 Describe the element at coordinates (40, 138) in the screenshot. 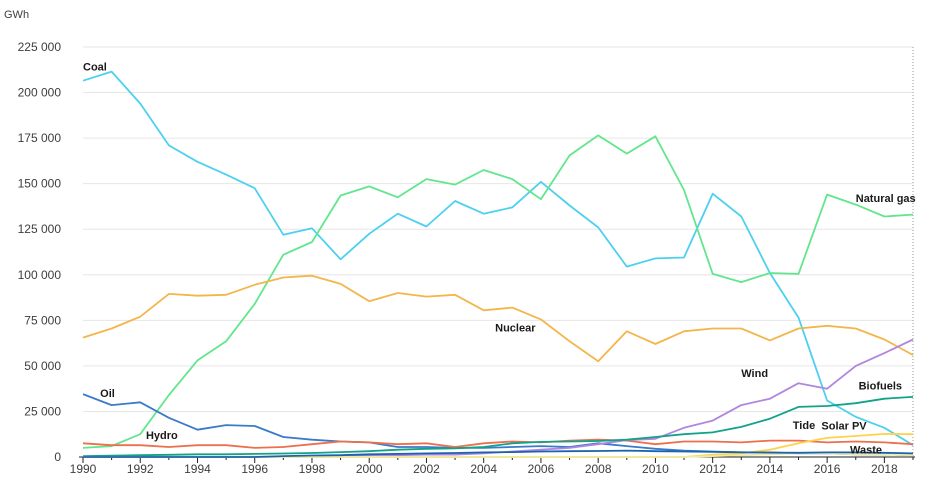

I see `y-tick-label: 175 000` at that location.